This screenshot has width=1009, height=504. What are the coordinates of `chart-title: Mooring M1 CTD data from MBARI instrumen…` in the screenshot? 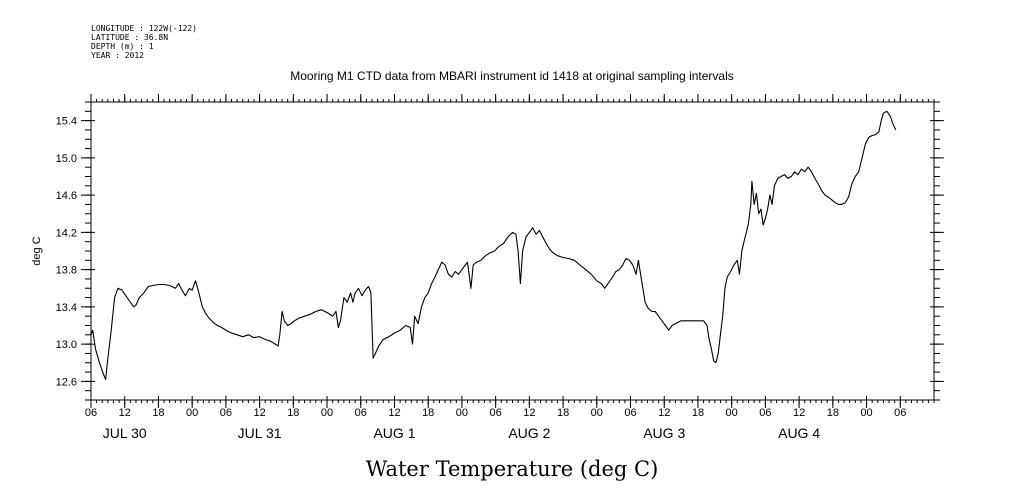 It's located at (512, 76).